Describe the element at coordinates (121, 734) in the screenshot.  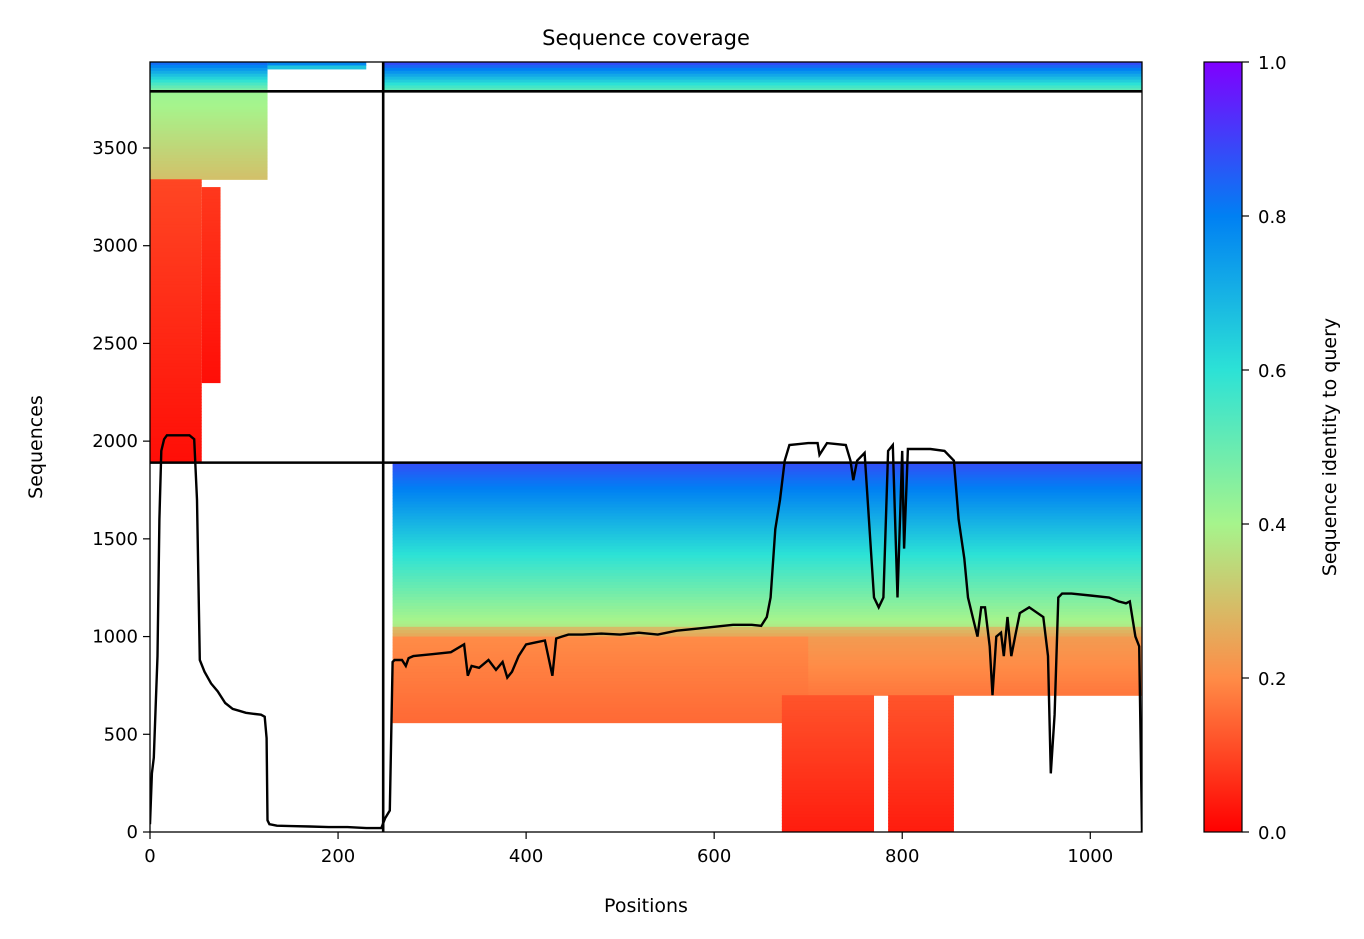
I see `y-tick-label: 500` at that location.